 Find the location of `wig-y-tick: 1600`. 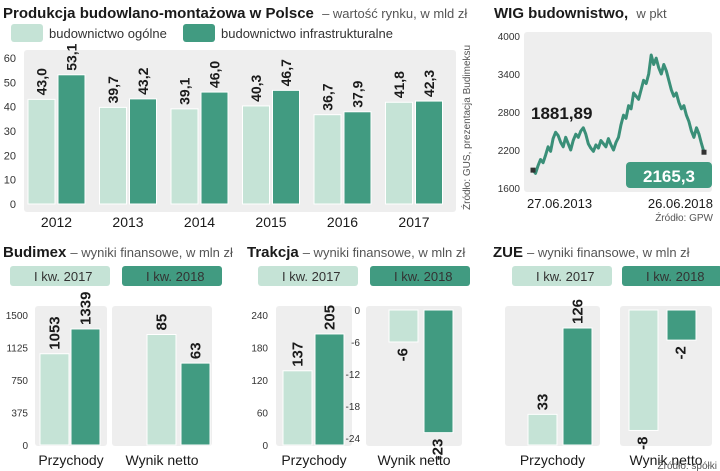

wig-y-tick: 1600 is located at coordinates (509, 189).